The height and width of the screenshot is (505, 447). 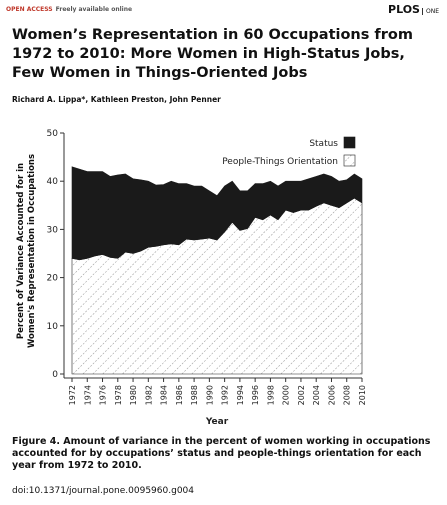 I want to click on x-tick-label: 2000, so click(x=286, y=395).